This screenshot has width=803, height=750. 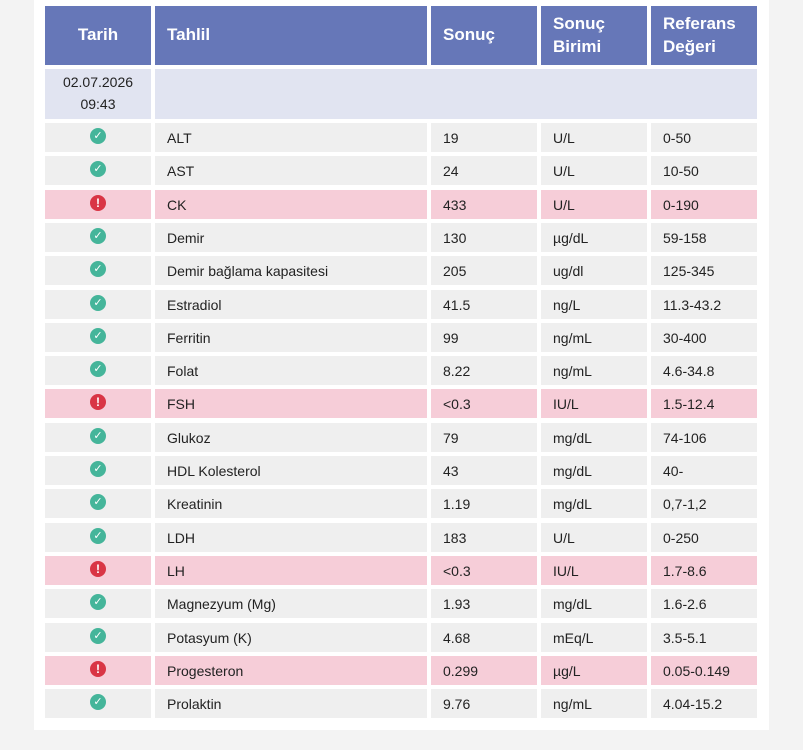 I want to click on result-cell: 183, so click(x=484, y=537).